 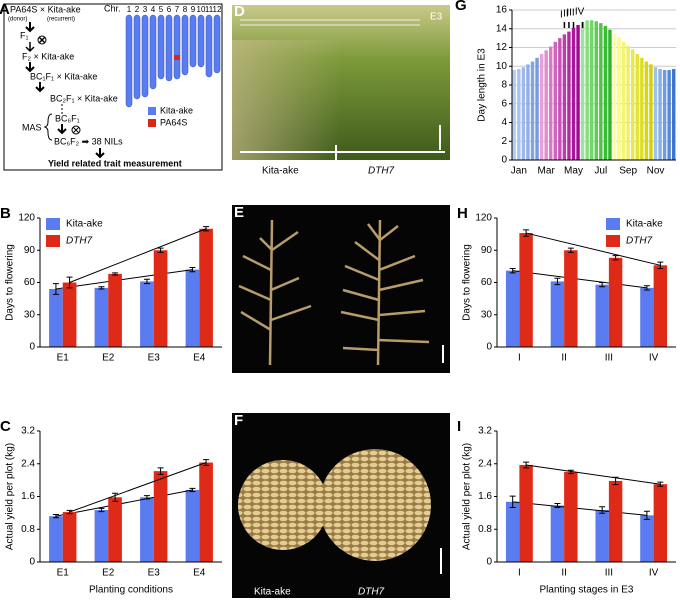 What do you see at coordinates (26, 218) in the screenshot?
I see `y-tick-label: 120` at bounding box center [26, 218].